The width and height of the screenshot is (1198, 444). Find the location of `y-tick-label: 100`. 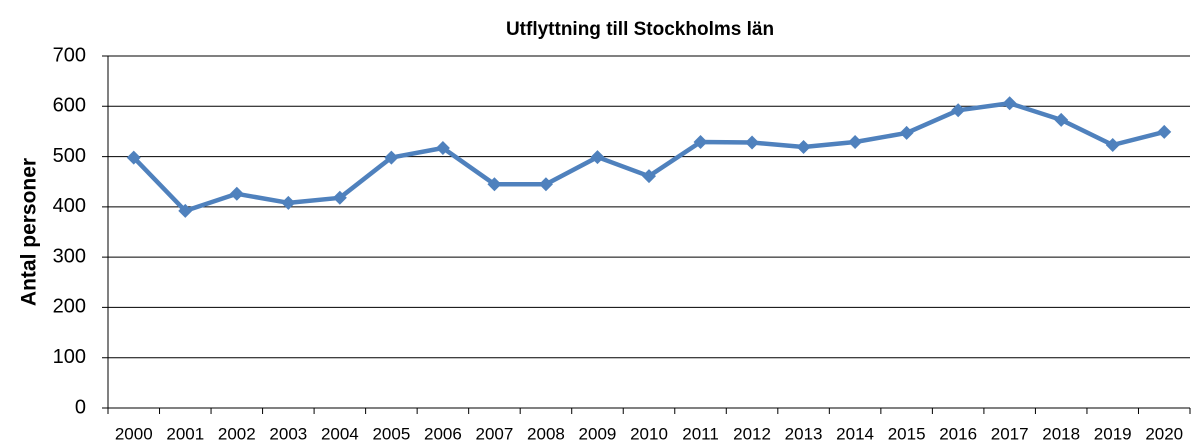

y-tick-label: 100 is located at coordinates (69, 357).